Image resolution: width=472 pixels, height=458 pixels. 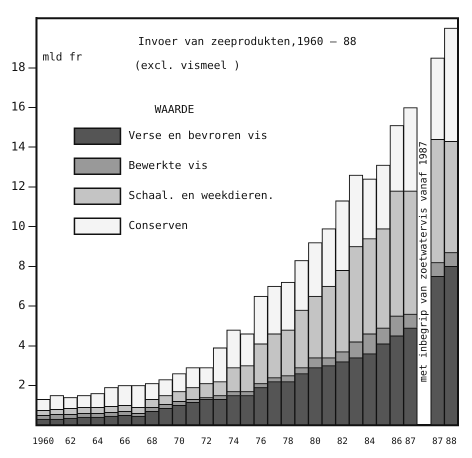 I want to click on y-tick-label: 8, so click(x=22, y=265).